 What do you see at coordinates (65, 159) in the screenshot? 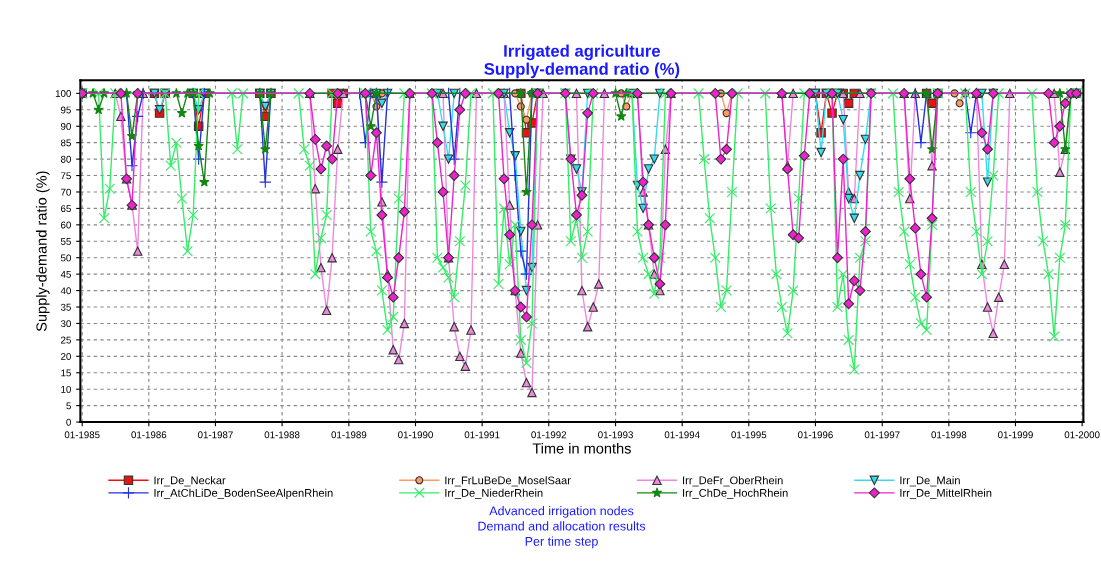
I see `y-tick-label: 80` at bounding box center [65, 159].